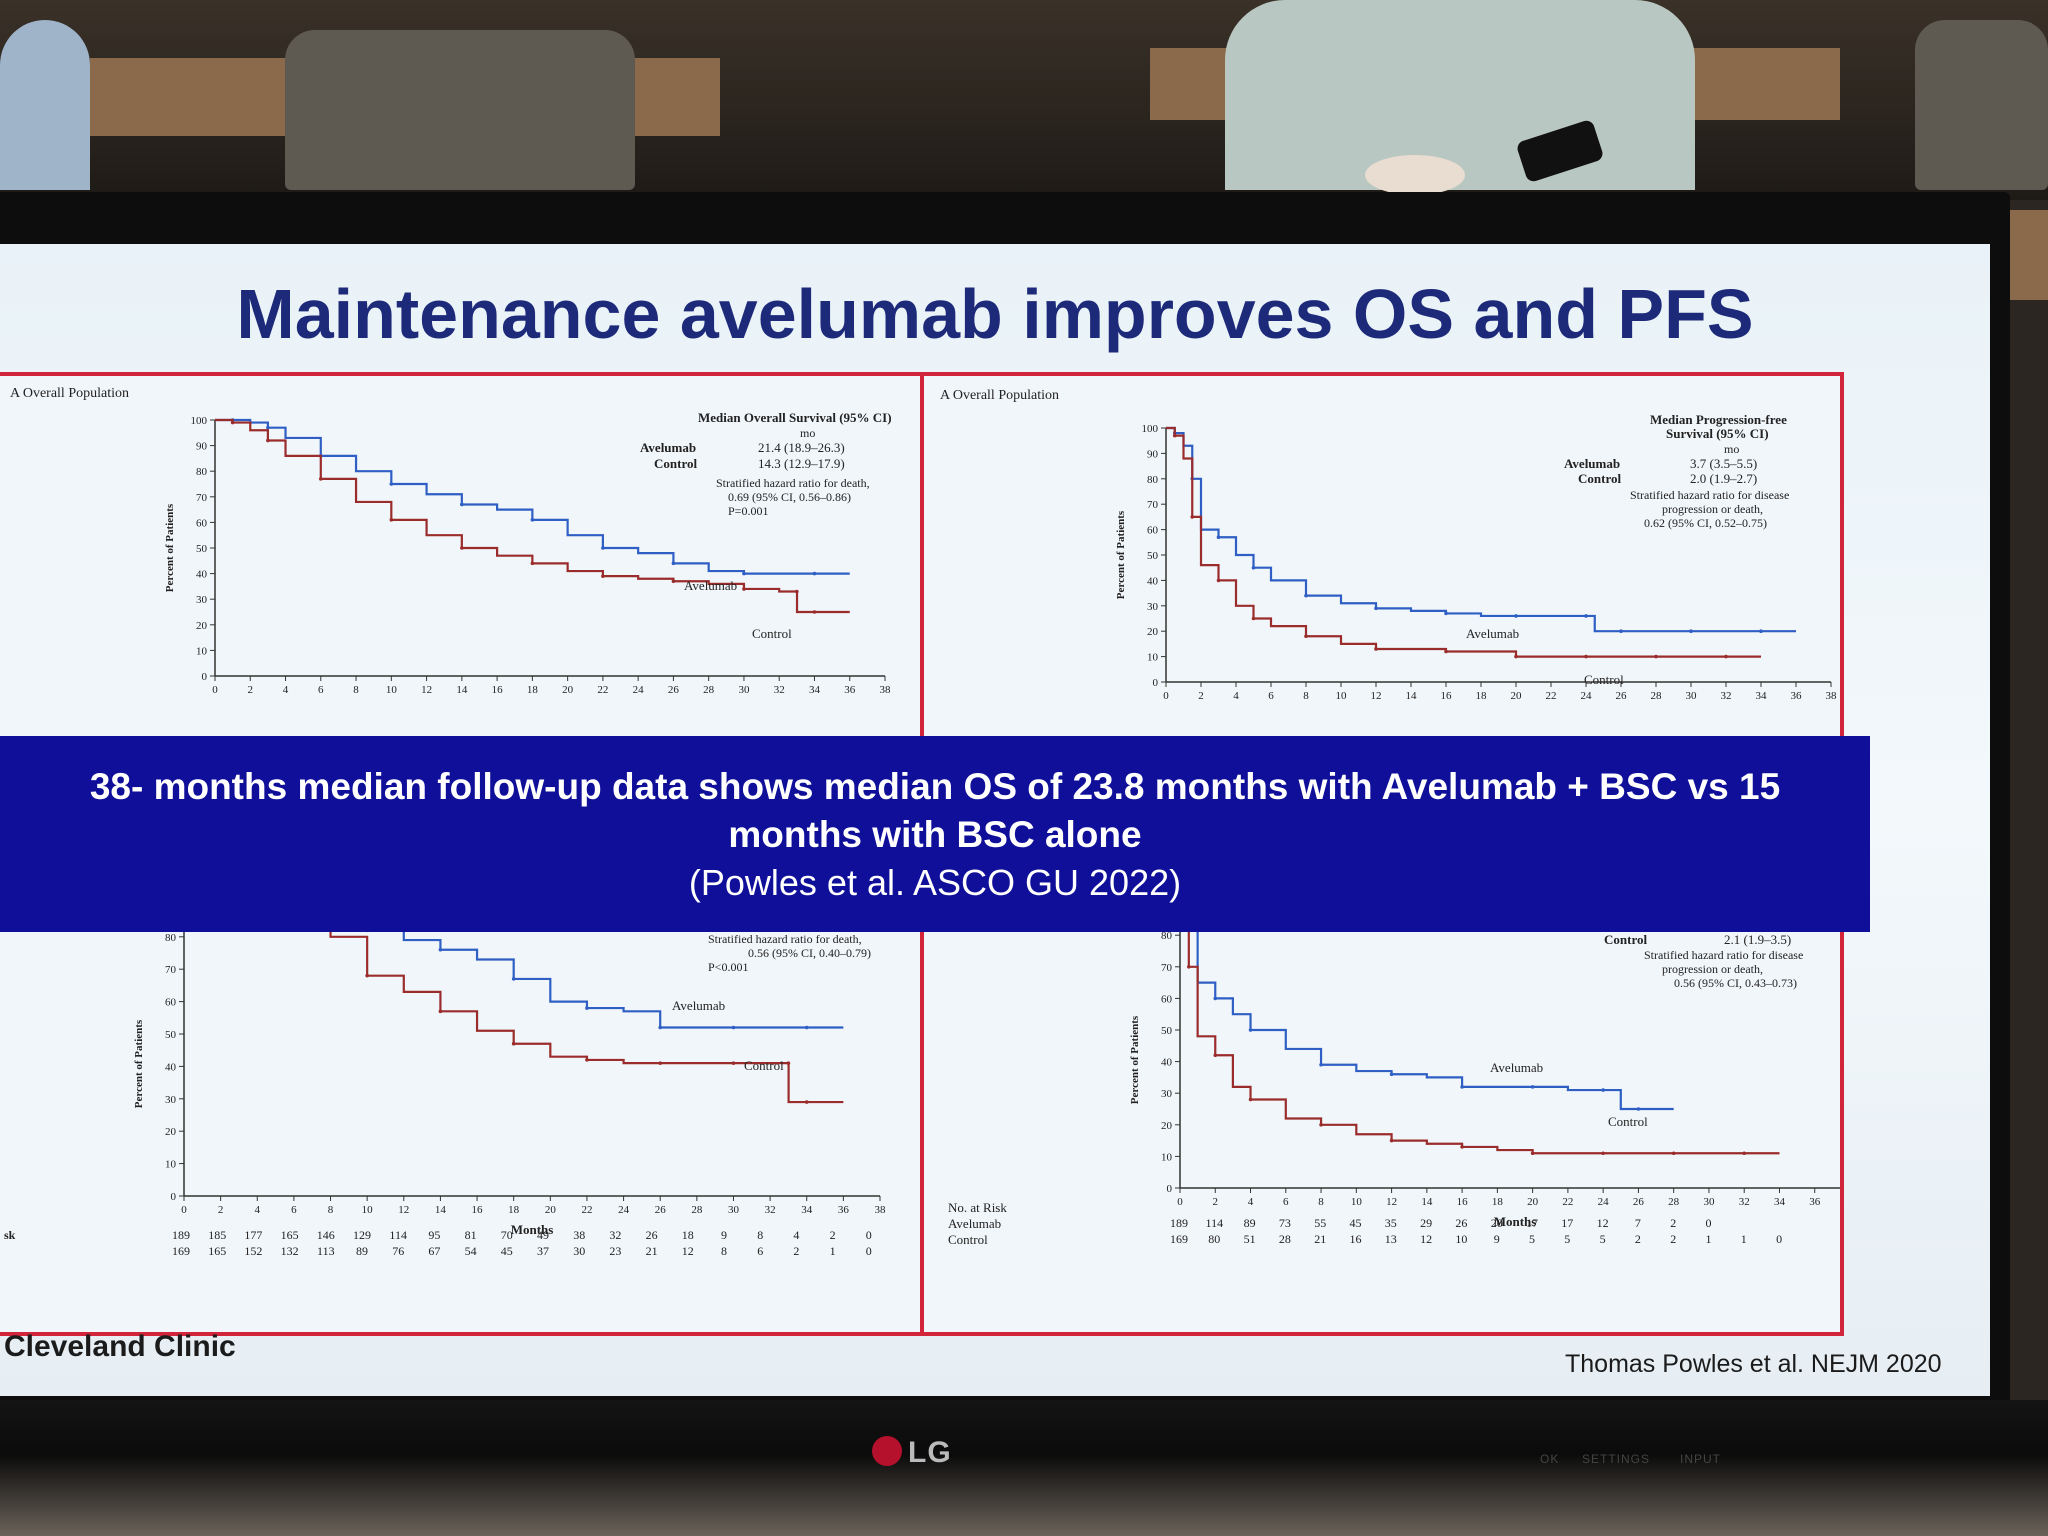  I want to click on risk-count-avelumab: 177, so click(253, 1235).